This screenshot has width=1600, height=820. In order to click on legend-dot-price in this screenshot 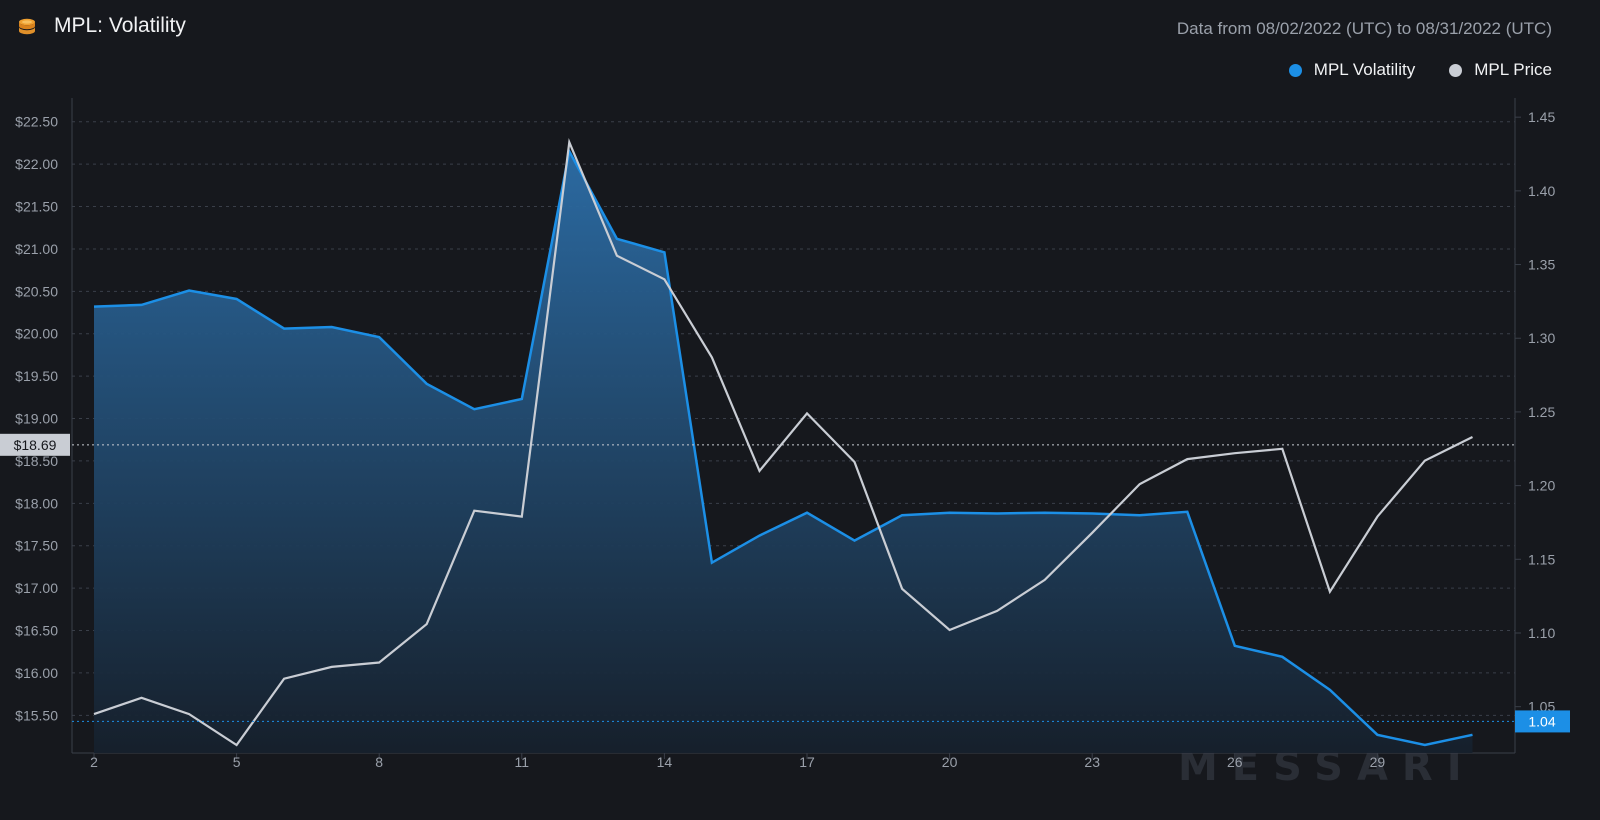, I will do `click(1456, 70)`.